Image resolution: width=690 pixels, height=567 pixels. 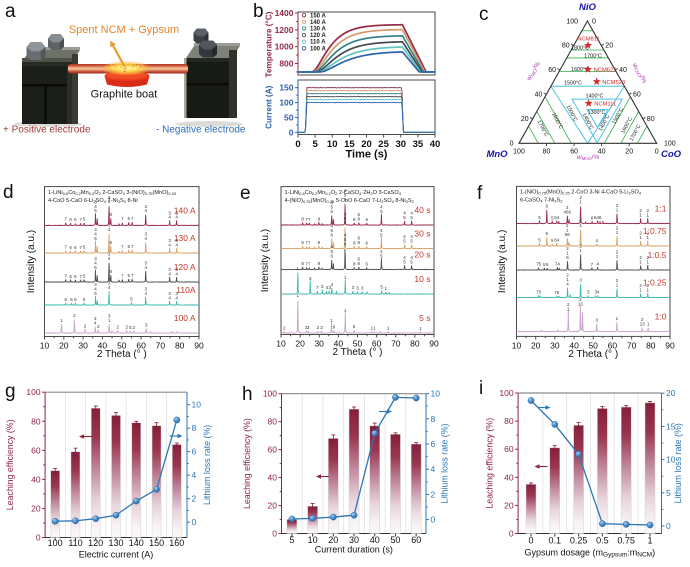 I want to click on svg-text: 70, so click(x=396, y=344).